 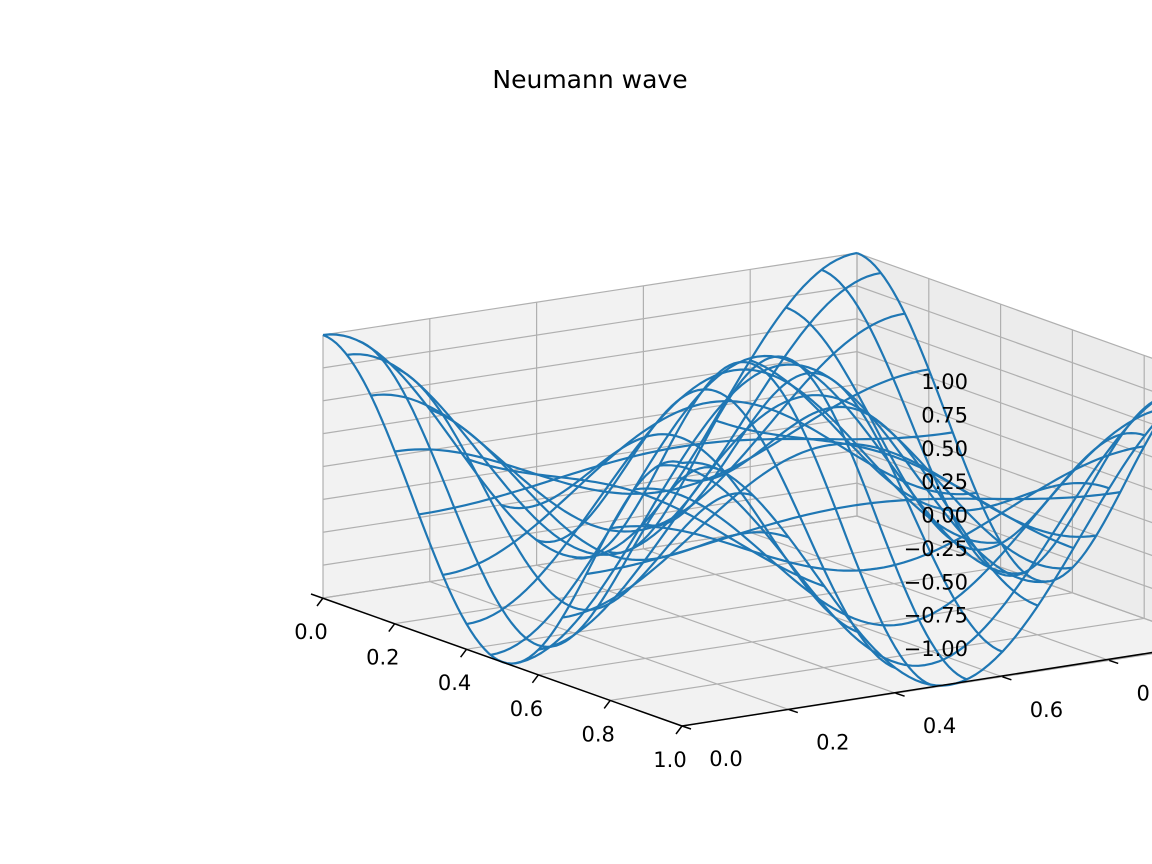 What do you see at coordinates (944, 482) in the screenshot?
I see `z-tick-label: 0.25` at bounding box center [944, 482].